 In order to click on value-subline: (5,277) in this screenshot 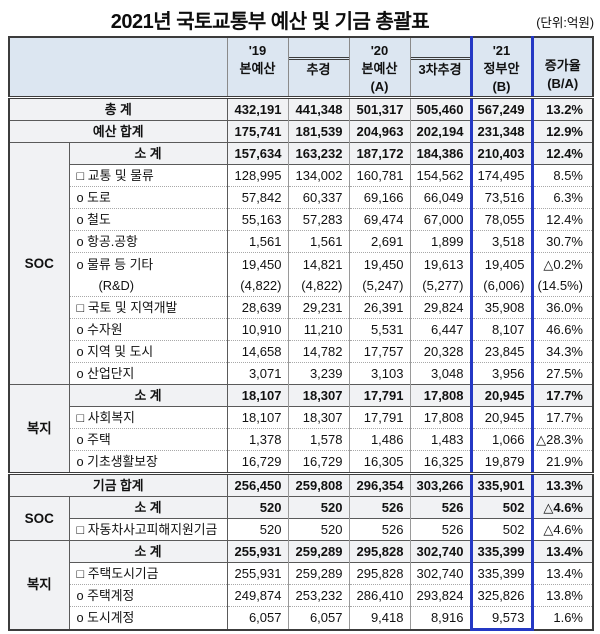, I will do `click(443, 285)`.